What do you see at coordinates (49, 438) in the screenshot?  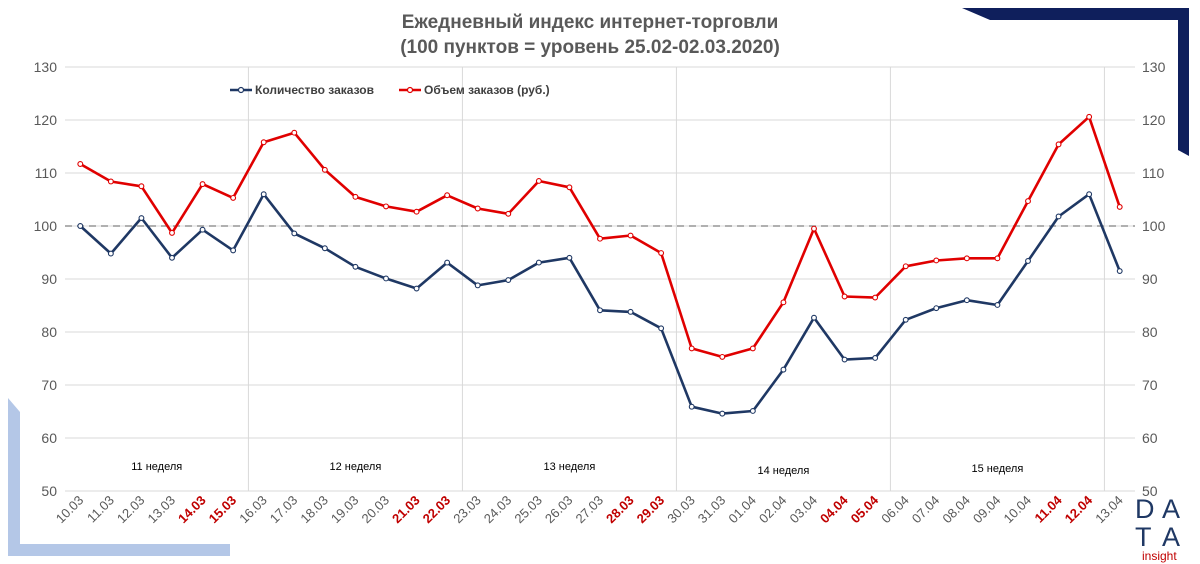 I see `y-tick-left-60: 60` at bounding box center [49, 438].